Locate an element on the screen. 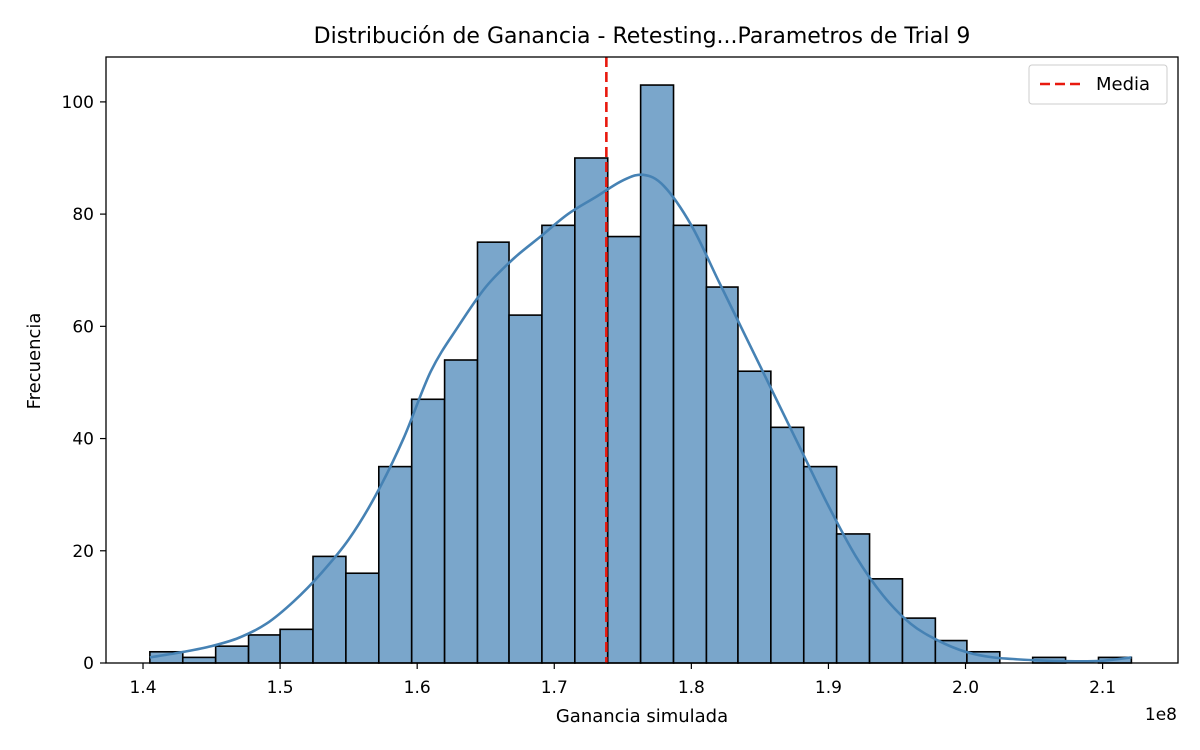 The image size is (1200, 750). x-tick-label: 2.0 is located at coordinates (965, 688).